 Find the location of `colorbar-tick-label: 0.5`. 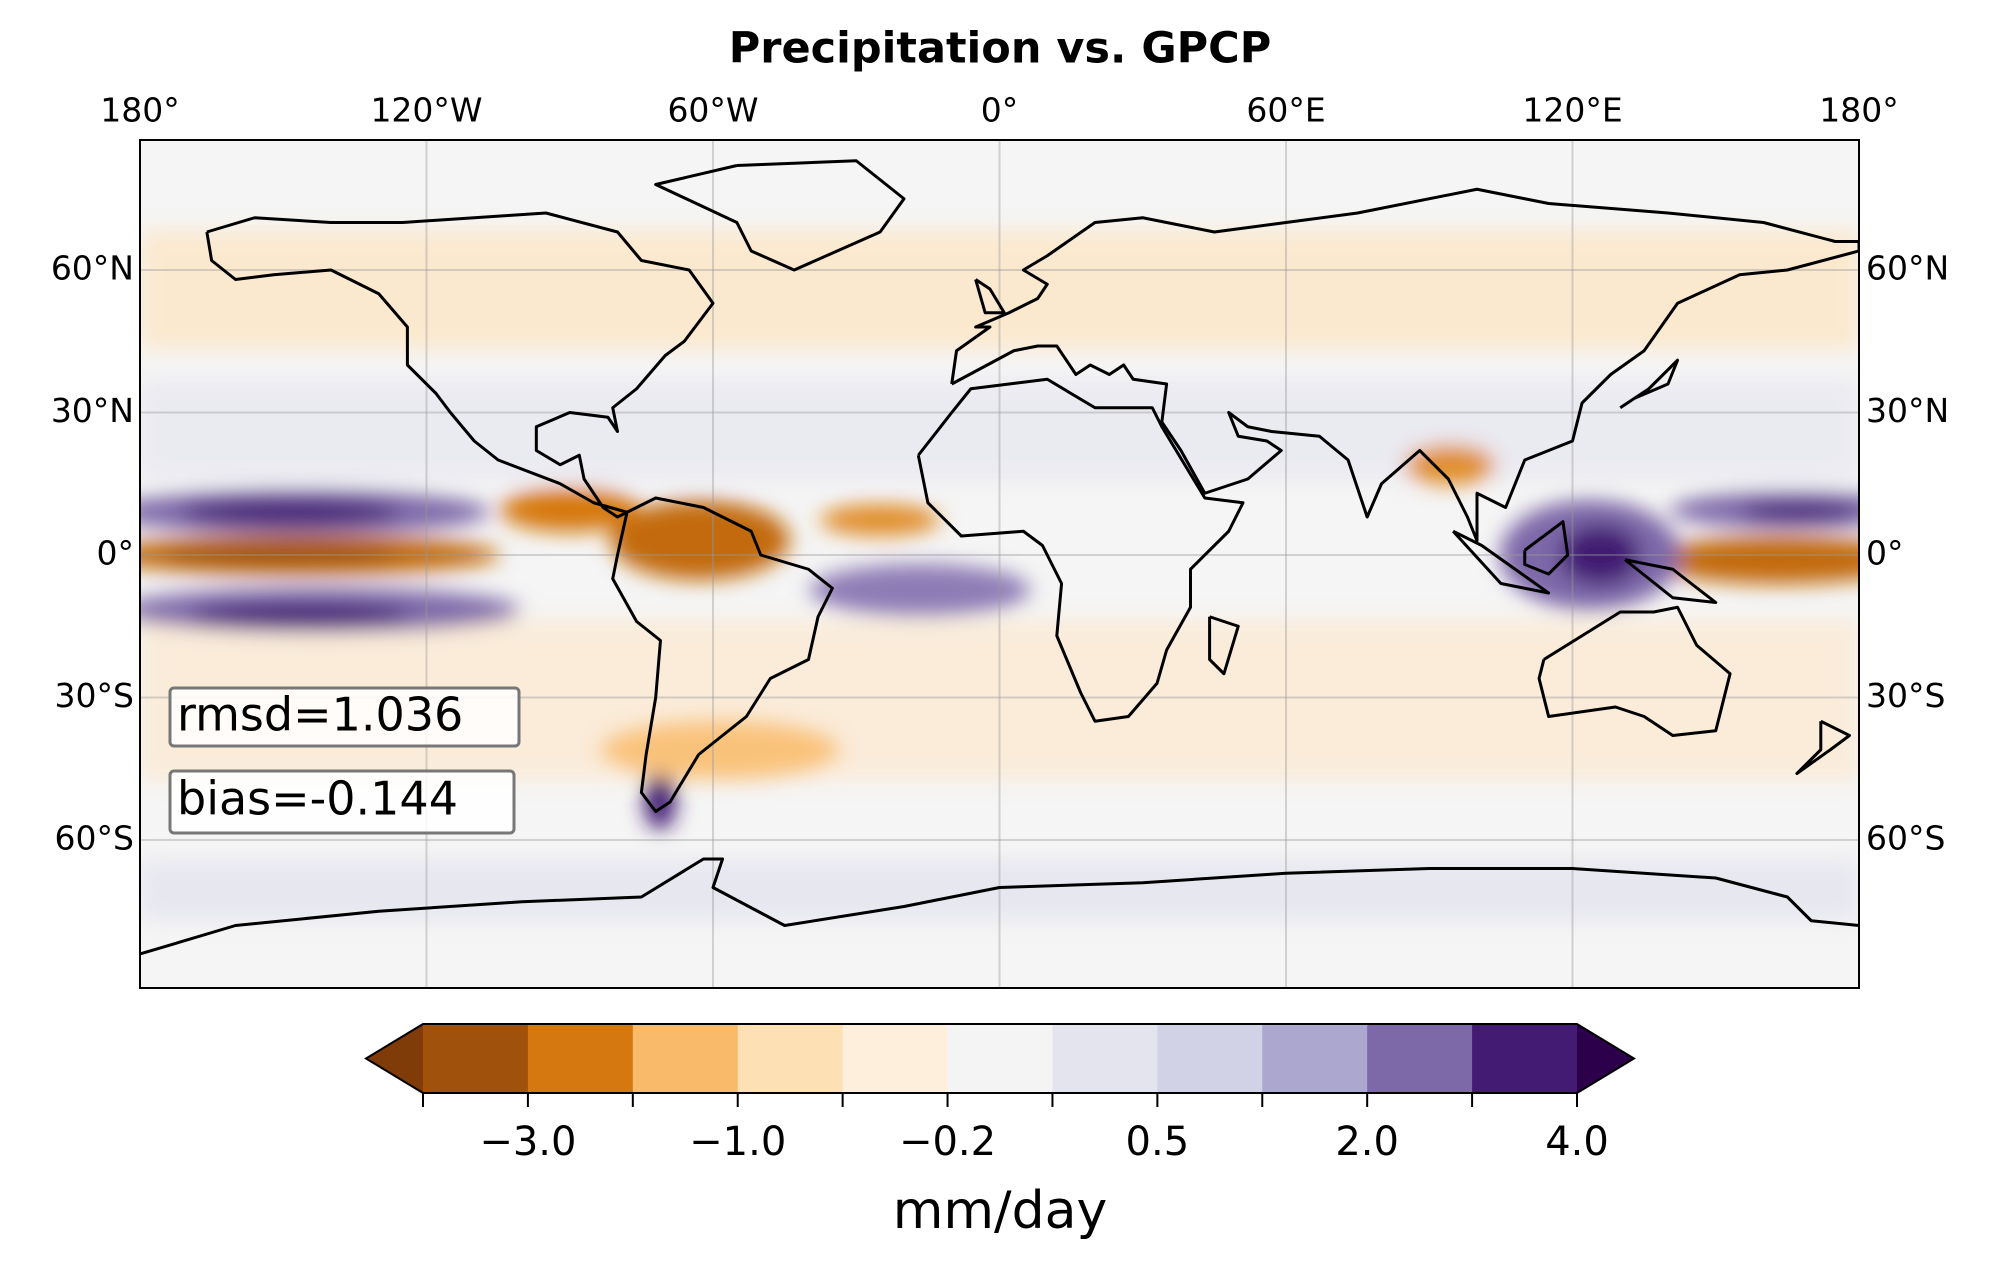

colorbar-tick-label: 0.5 is located at coordinates (1158, 1142).